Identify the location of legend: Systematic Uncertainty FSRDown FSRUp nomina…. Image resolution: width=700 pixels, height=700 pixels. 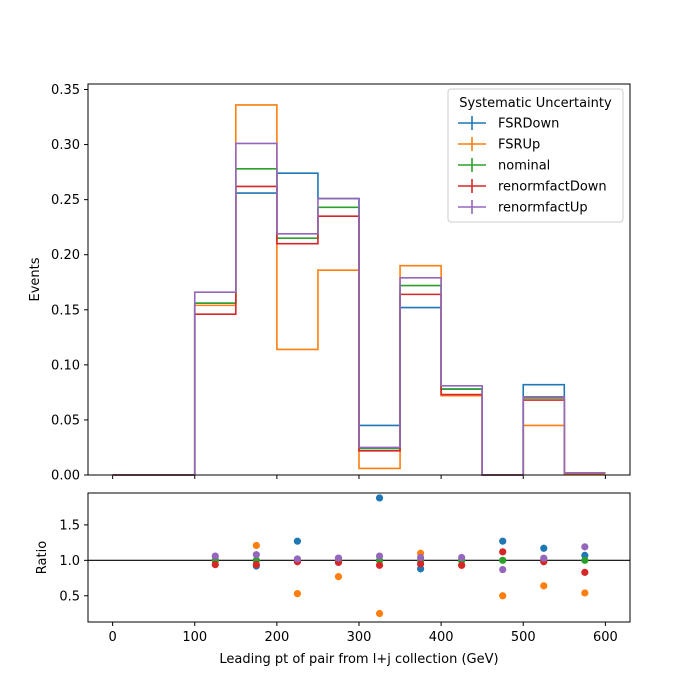
(535, 155).